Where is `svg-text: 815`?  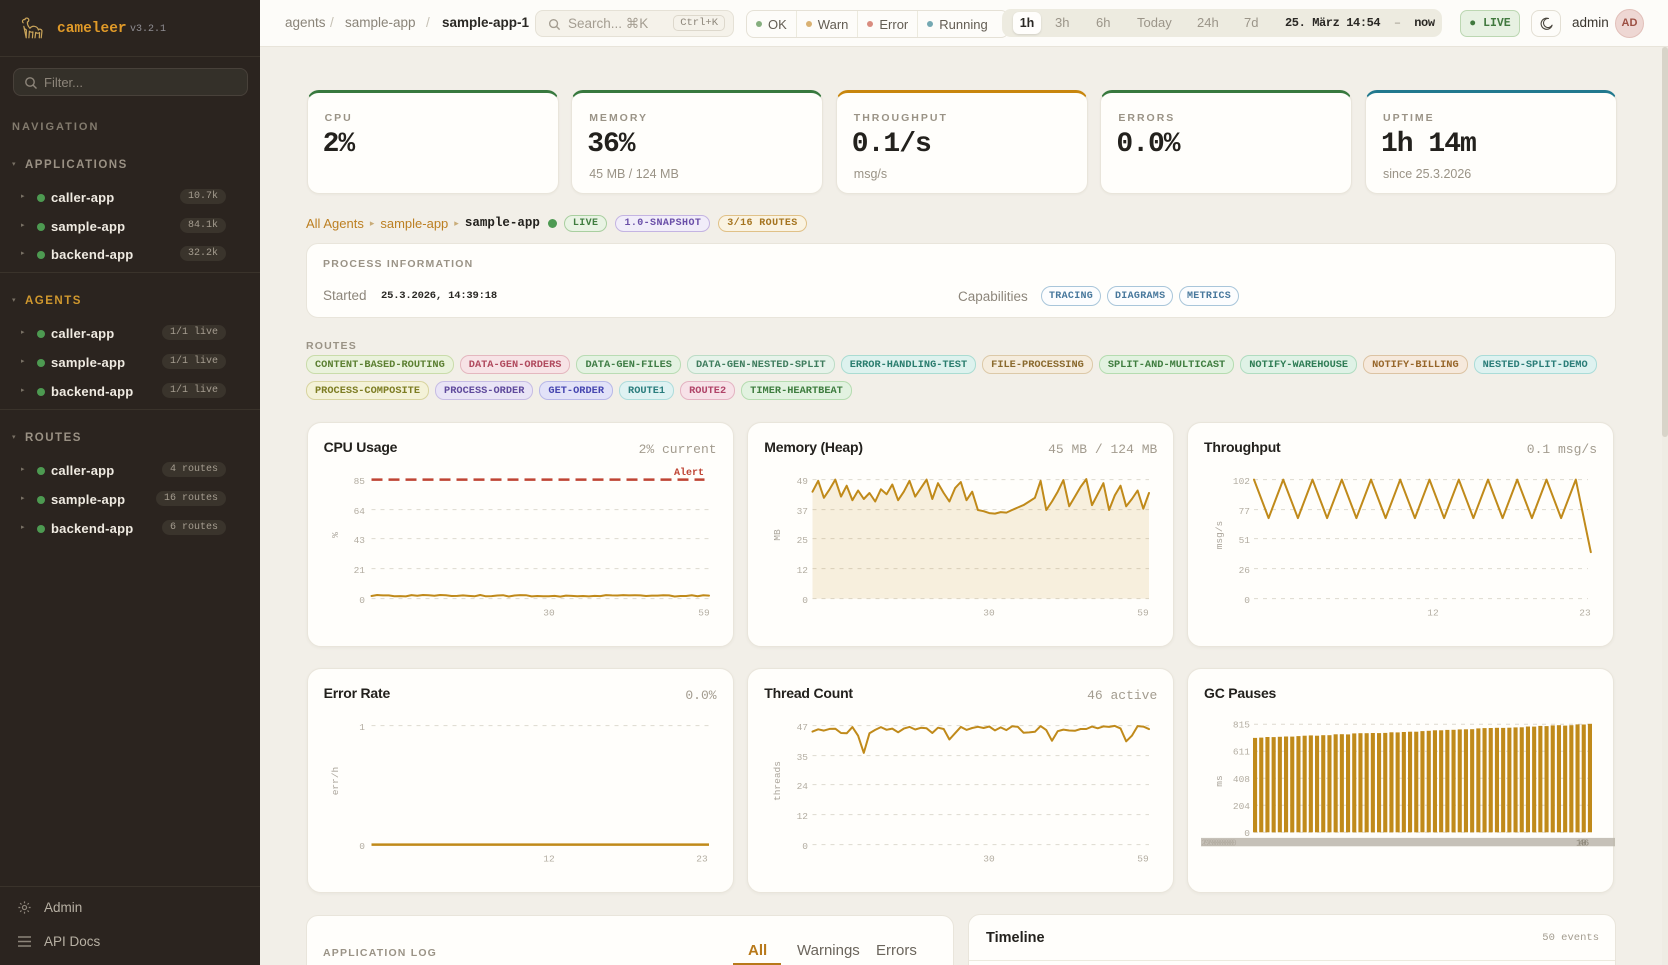
svg-text: 815 is located at coordinates (1241, 725).